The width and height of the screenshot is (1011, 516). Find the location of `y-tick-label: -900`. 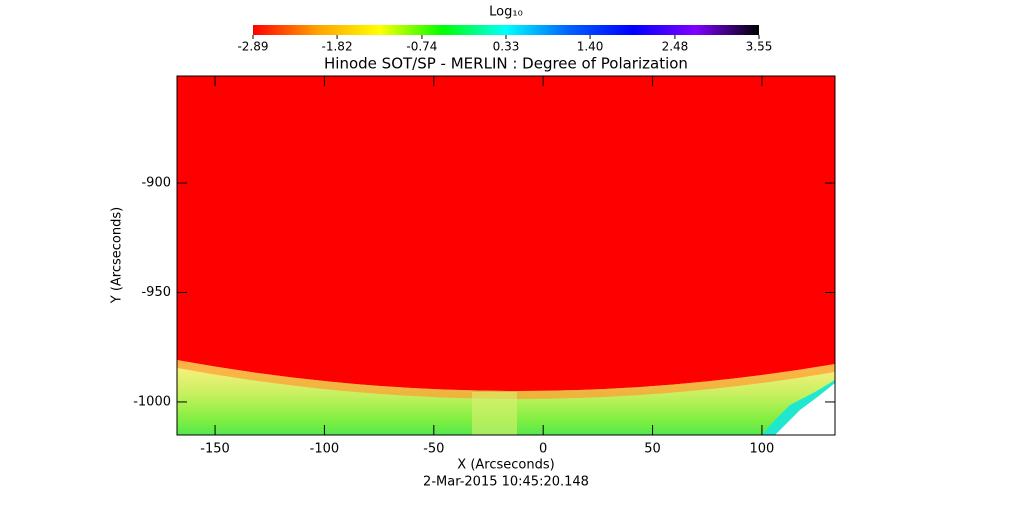

y-tick-label: -900 is located at coordinates (156, 183).